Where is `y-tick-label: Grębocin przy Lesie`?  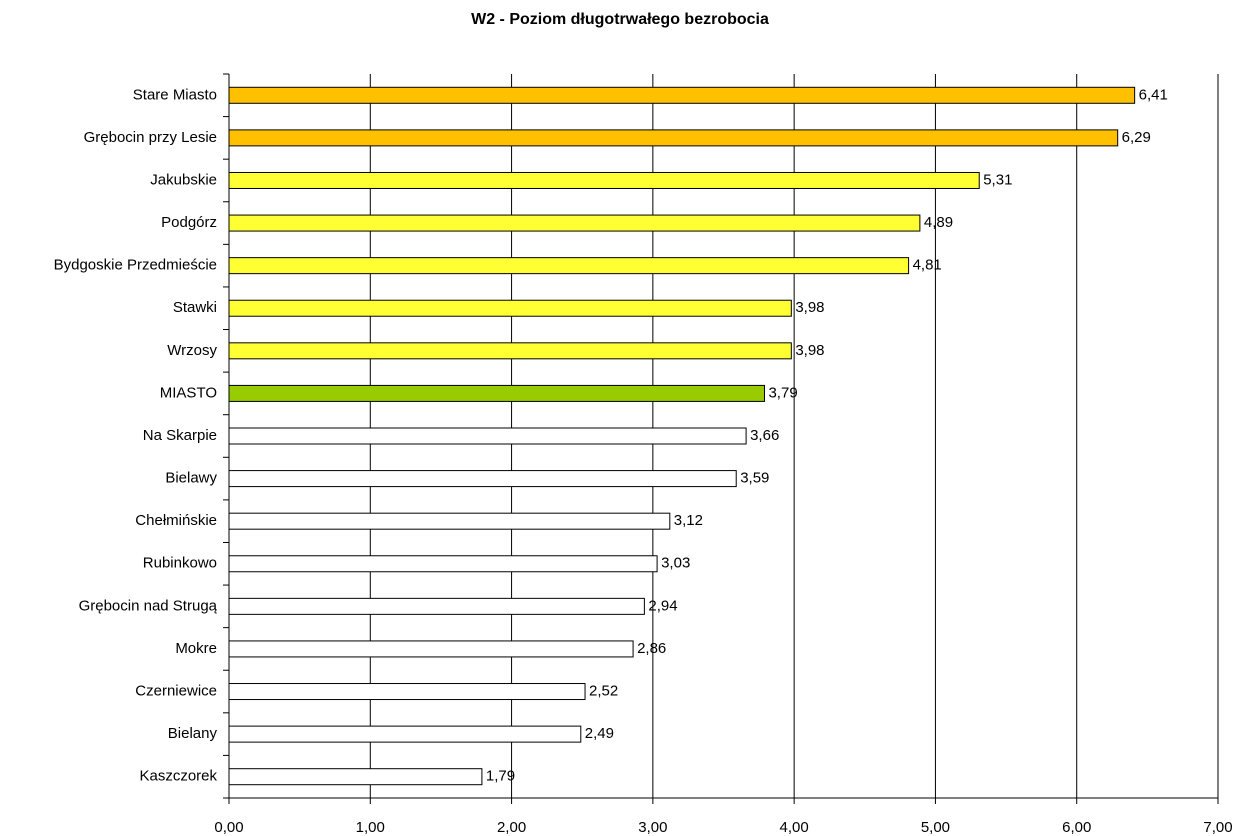
y-tick-label: Grębocin przy Lesie is located at coordinates (150, 137).